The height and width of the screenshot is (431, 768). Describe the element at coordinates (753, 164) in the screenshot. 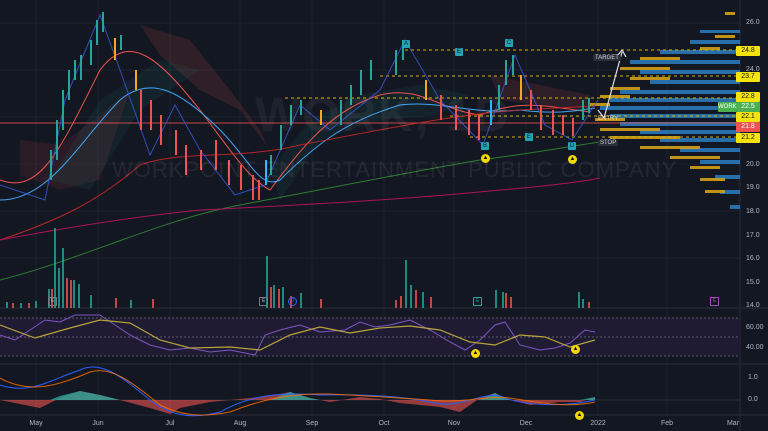

I see `price-label: 20.0` at that location.